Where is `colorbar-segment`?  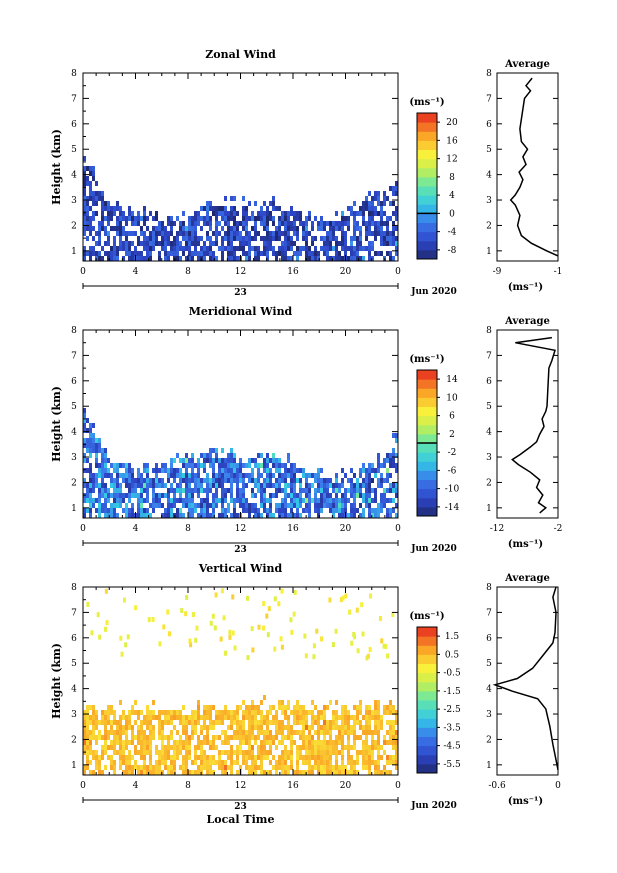 colorbar-segment is located at coordinates (427, 705).